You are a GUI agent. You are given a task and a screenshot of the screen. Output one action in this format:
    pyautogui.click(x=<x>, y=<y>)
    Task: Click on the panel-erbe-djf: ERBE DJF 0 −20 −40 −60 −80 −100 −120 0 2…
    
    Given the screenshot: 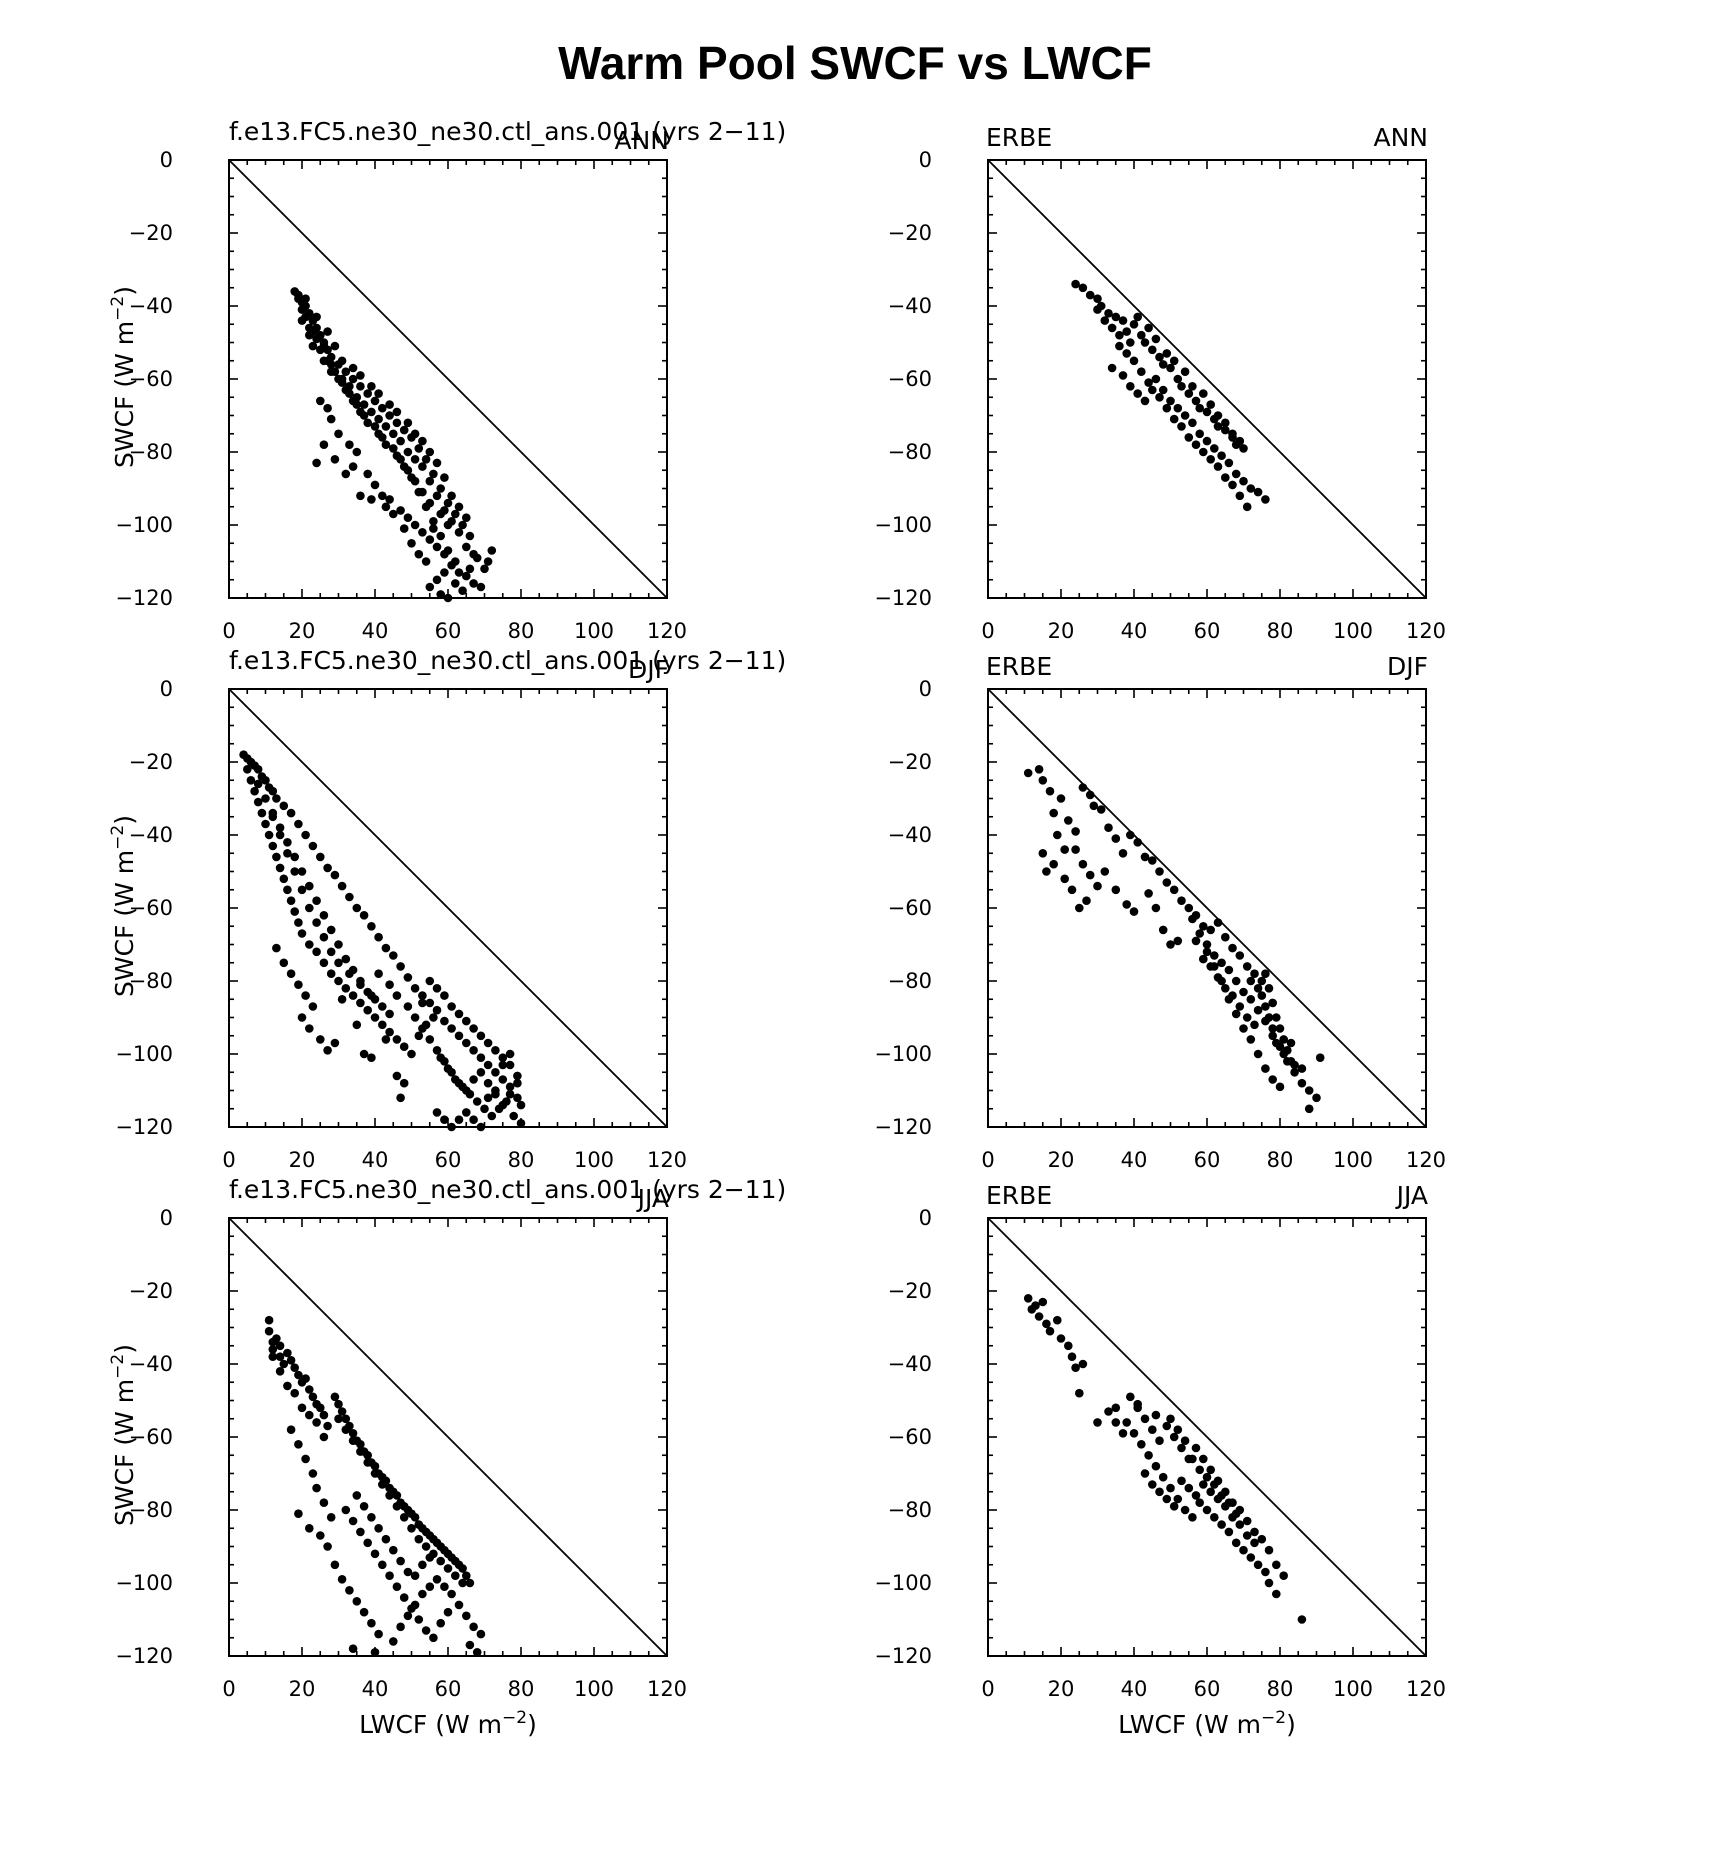 What is the action you would take?
    pyautogui.click(x=1160, y=912)
    